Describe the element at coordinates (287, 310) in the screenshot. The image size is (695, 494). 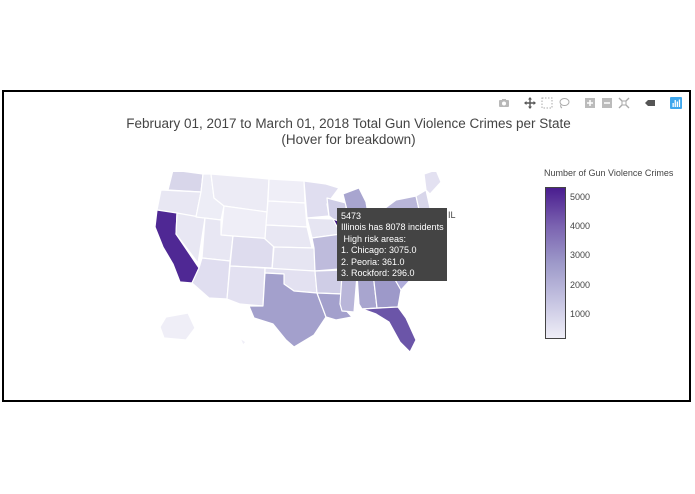
I see `state-tx` at that location.